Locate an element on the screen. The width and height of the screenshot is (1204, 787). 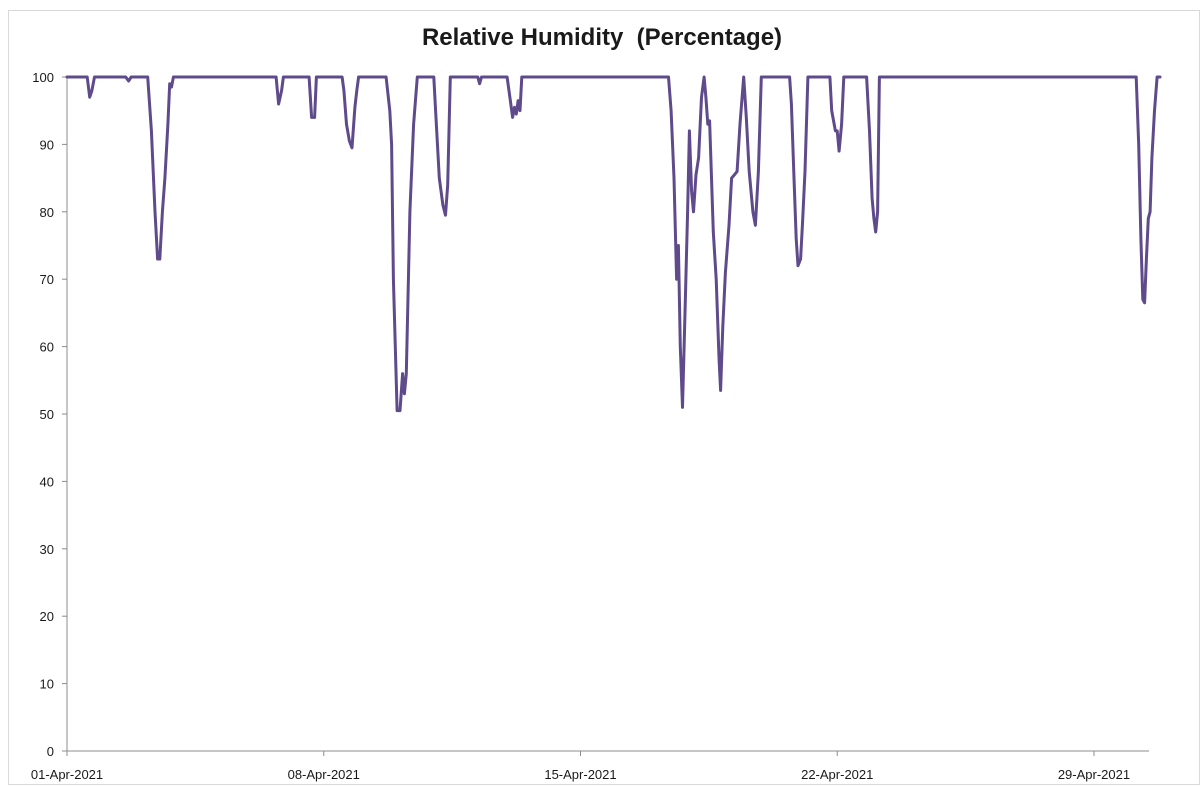
y-tick-label: 60 is located at coordinates (47, 347).